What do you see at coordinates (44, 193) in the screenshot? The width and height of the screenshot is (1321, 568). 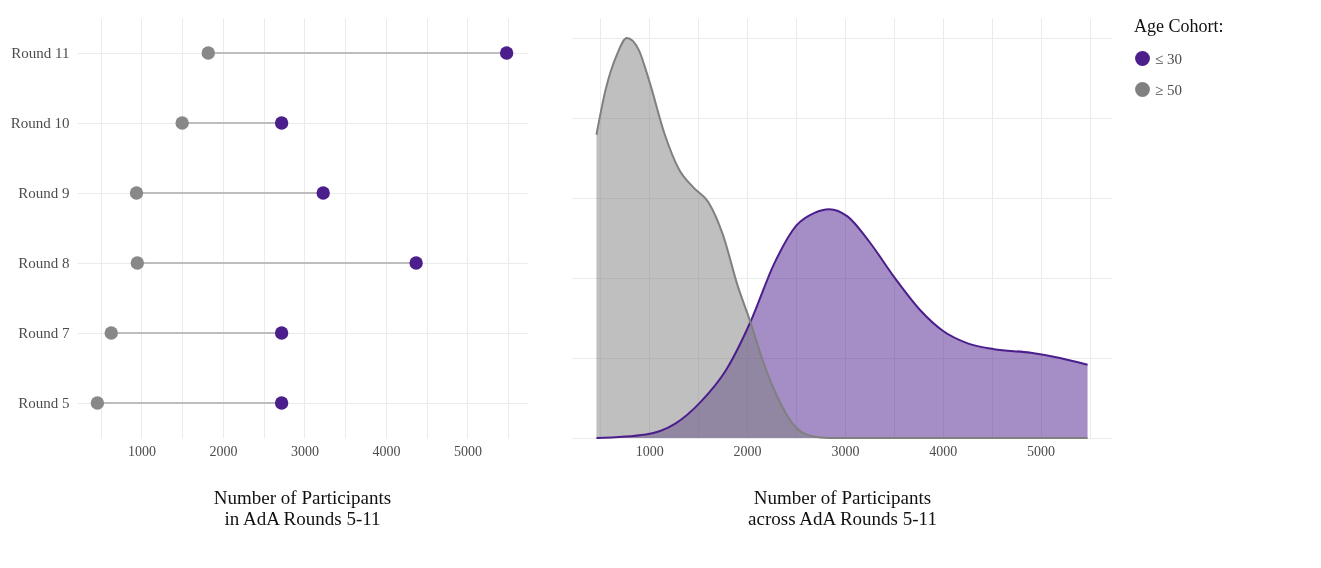 I see `y-tick-label: Round 9` at bounding box center [44, 193].